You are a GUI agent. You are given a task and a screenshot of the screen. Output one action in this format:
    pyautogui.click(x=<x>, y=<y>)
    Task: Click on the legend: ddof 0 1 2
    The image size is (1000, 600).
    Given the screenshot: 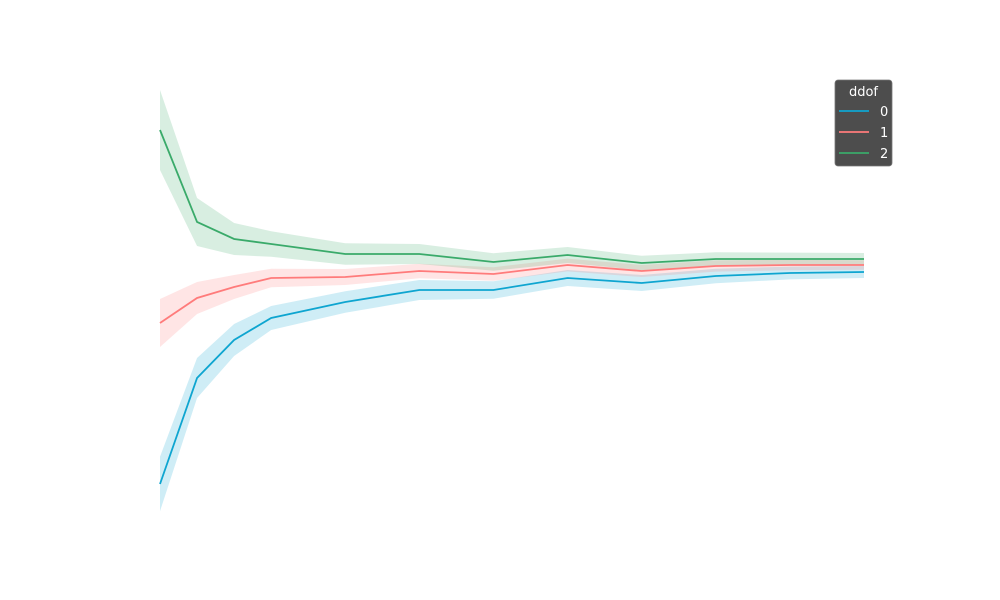 What is the action you would take?
    pyautogui.click(x=863, y=123)
    